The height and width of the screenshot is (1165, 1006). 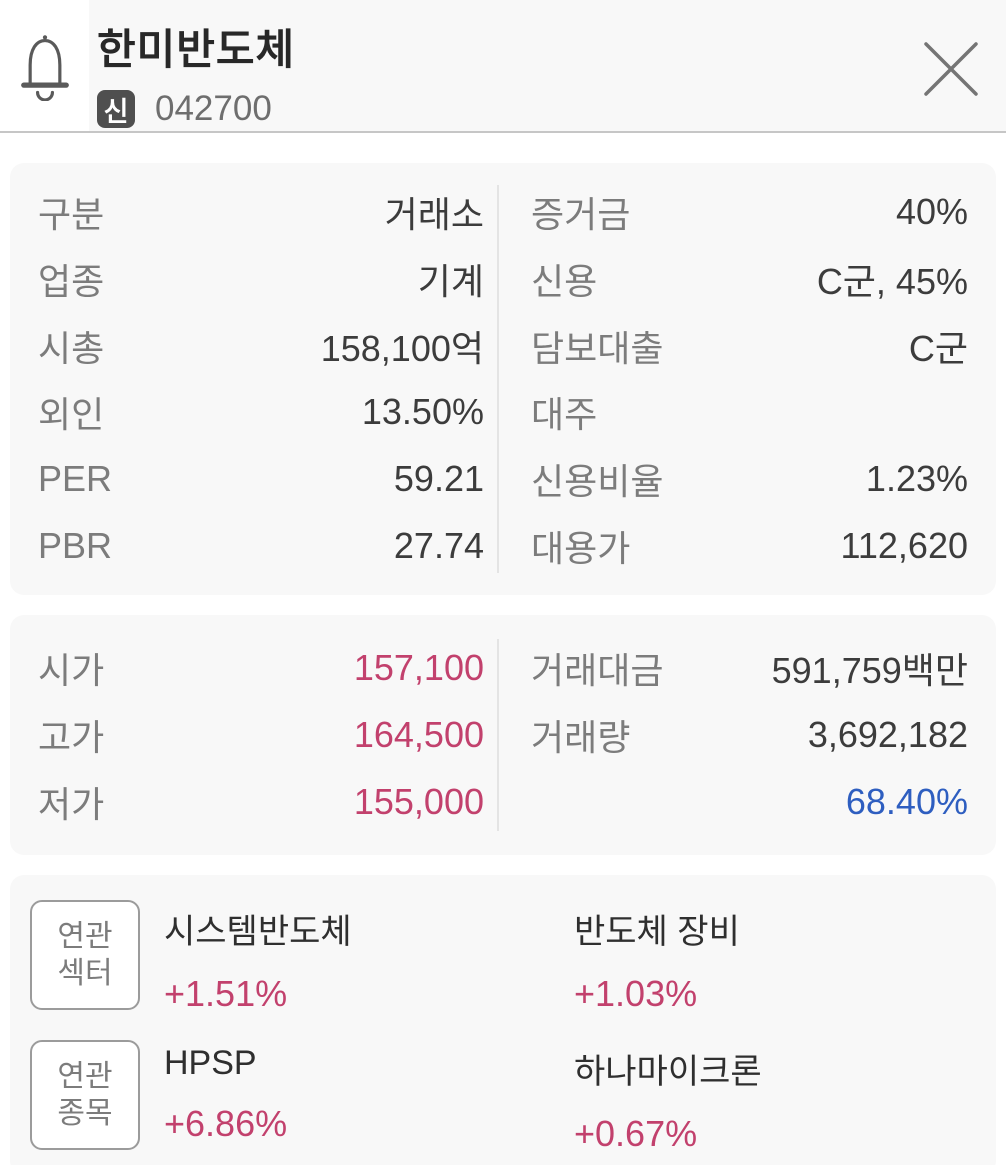 What do you see at coordinates (564, 415) in the screenshot?
I see `info-label: 대주` at bounding box center [564, 415].